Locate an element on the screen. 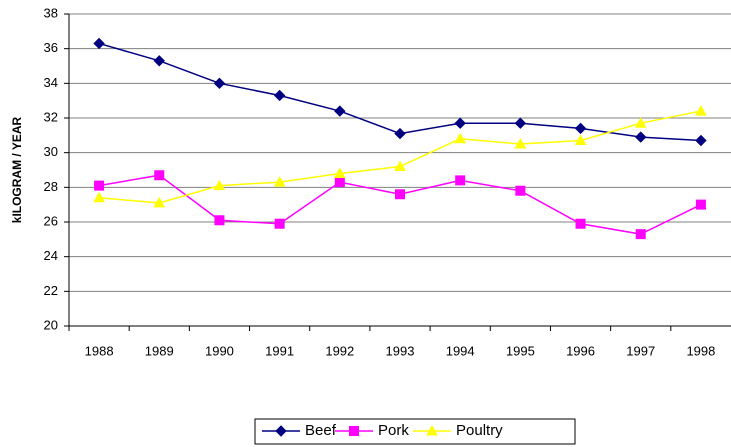 The width and height of the screenshot is (731, 447). y-axis-title: kILOGRAM / YEAR is located at coordinates (17, 169).